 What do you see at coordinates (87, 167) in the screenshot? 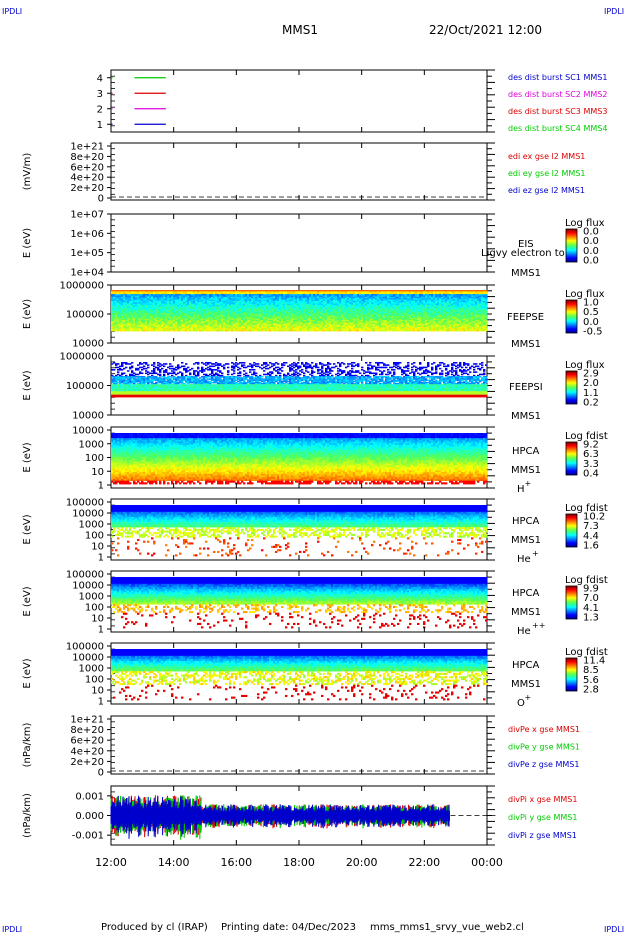
I see `edi-ytick-label: 6e+20` at bounding box center [87, 167].